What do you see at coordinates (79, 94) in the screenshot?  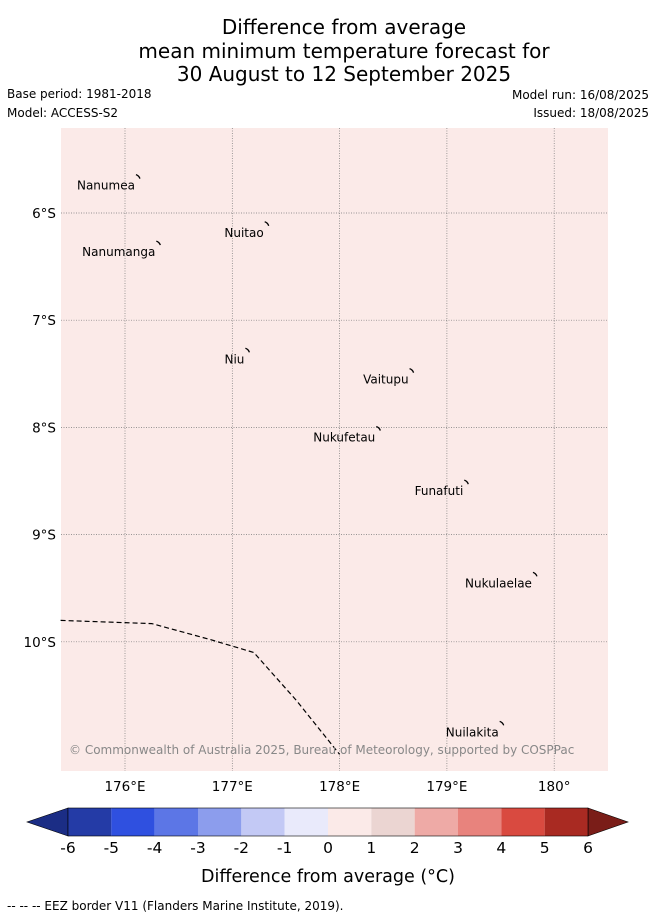 I see `base-period: Base period: 1981-2018` at bounding box center [79, 94].